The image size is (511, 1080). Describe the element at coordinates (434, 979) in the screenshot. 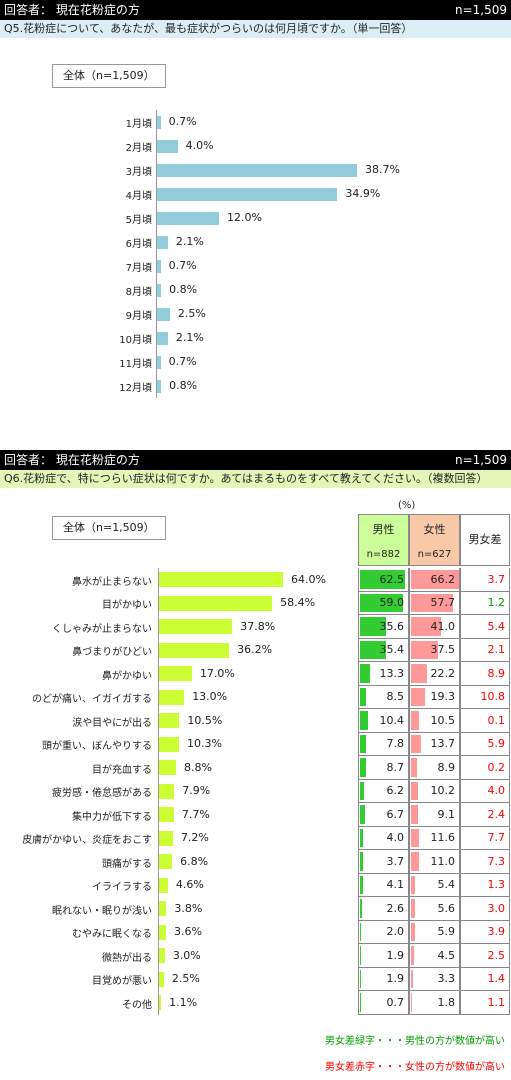

I see `female-cell: 3.3` at that location.